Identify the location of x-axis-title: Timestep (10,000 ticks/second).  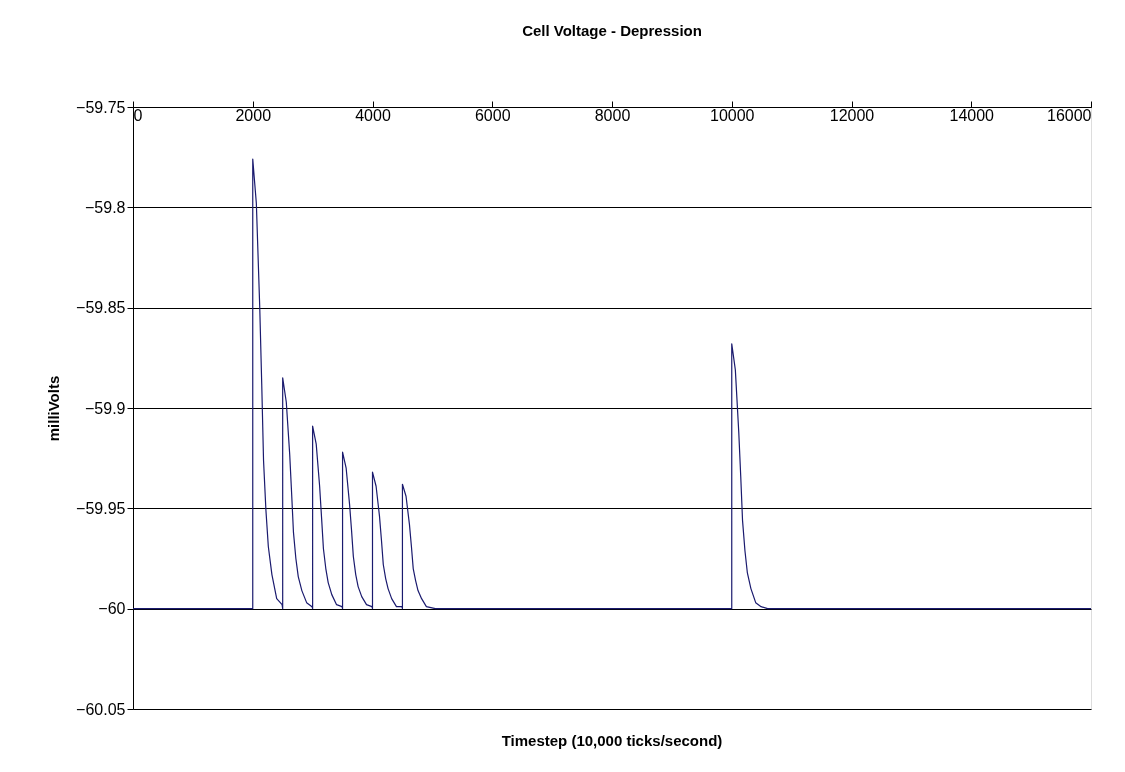
(612, 740).